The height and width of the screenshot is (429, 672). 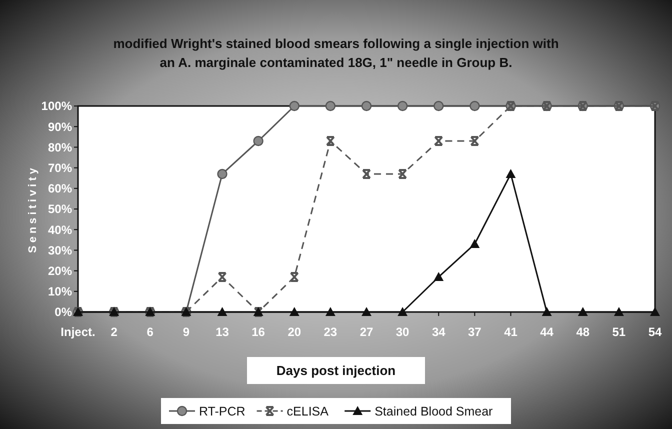 I want to click on y-tick-label: 60%, so click(x=60, y=189).